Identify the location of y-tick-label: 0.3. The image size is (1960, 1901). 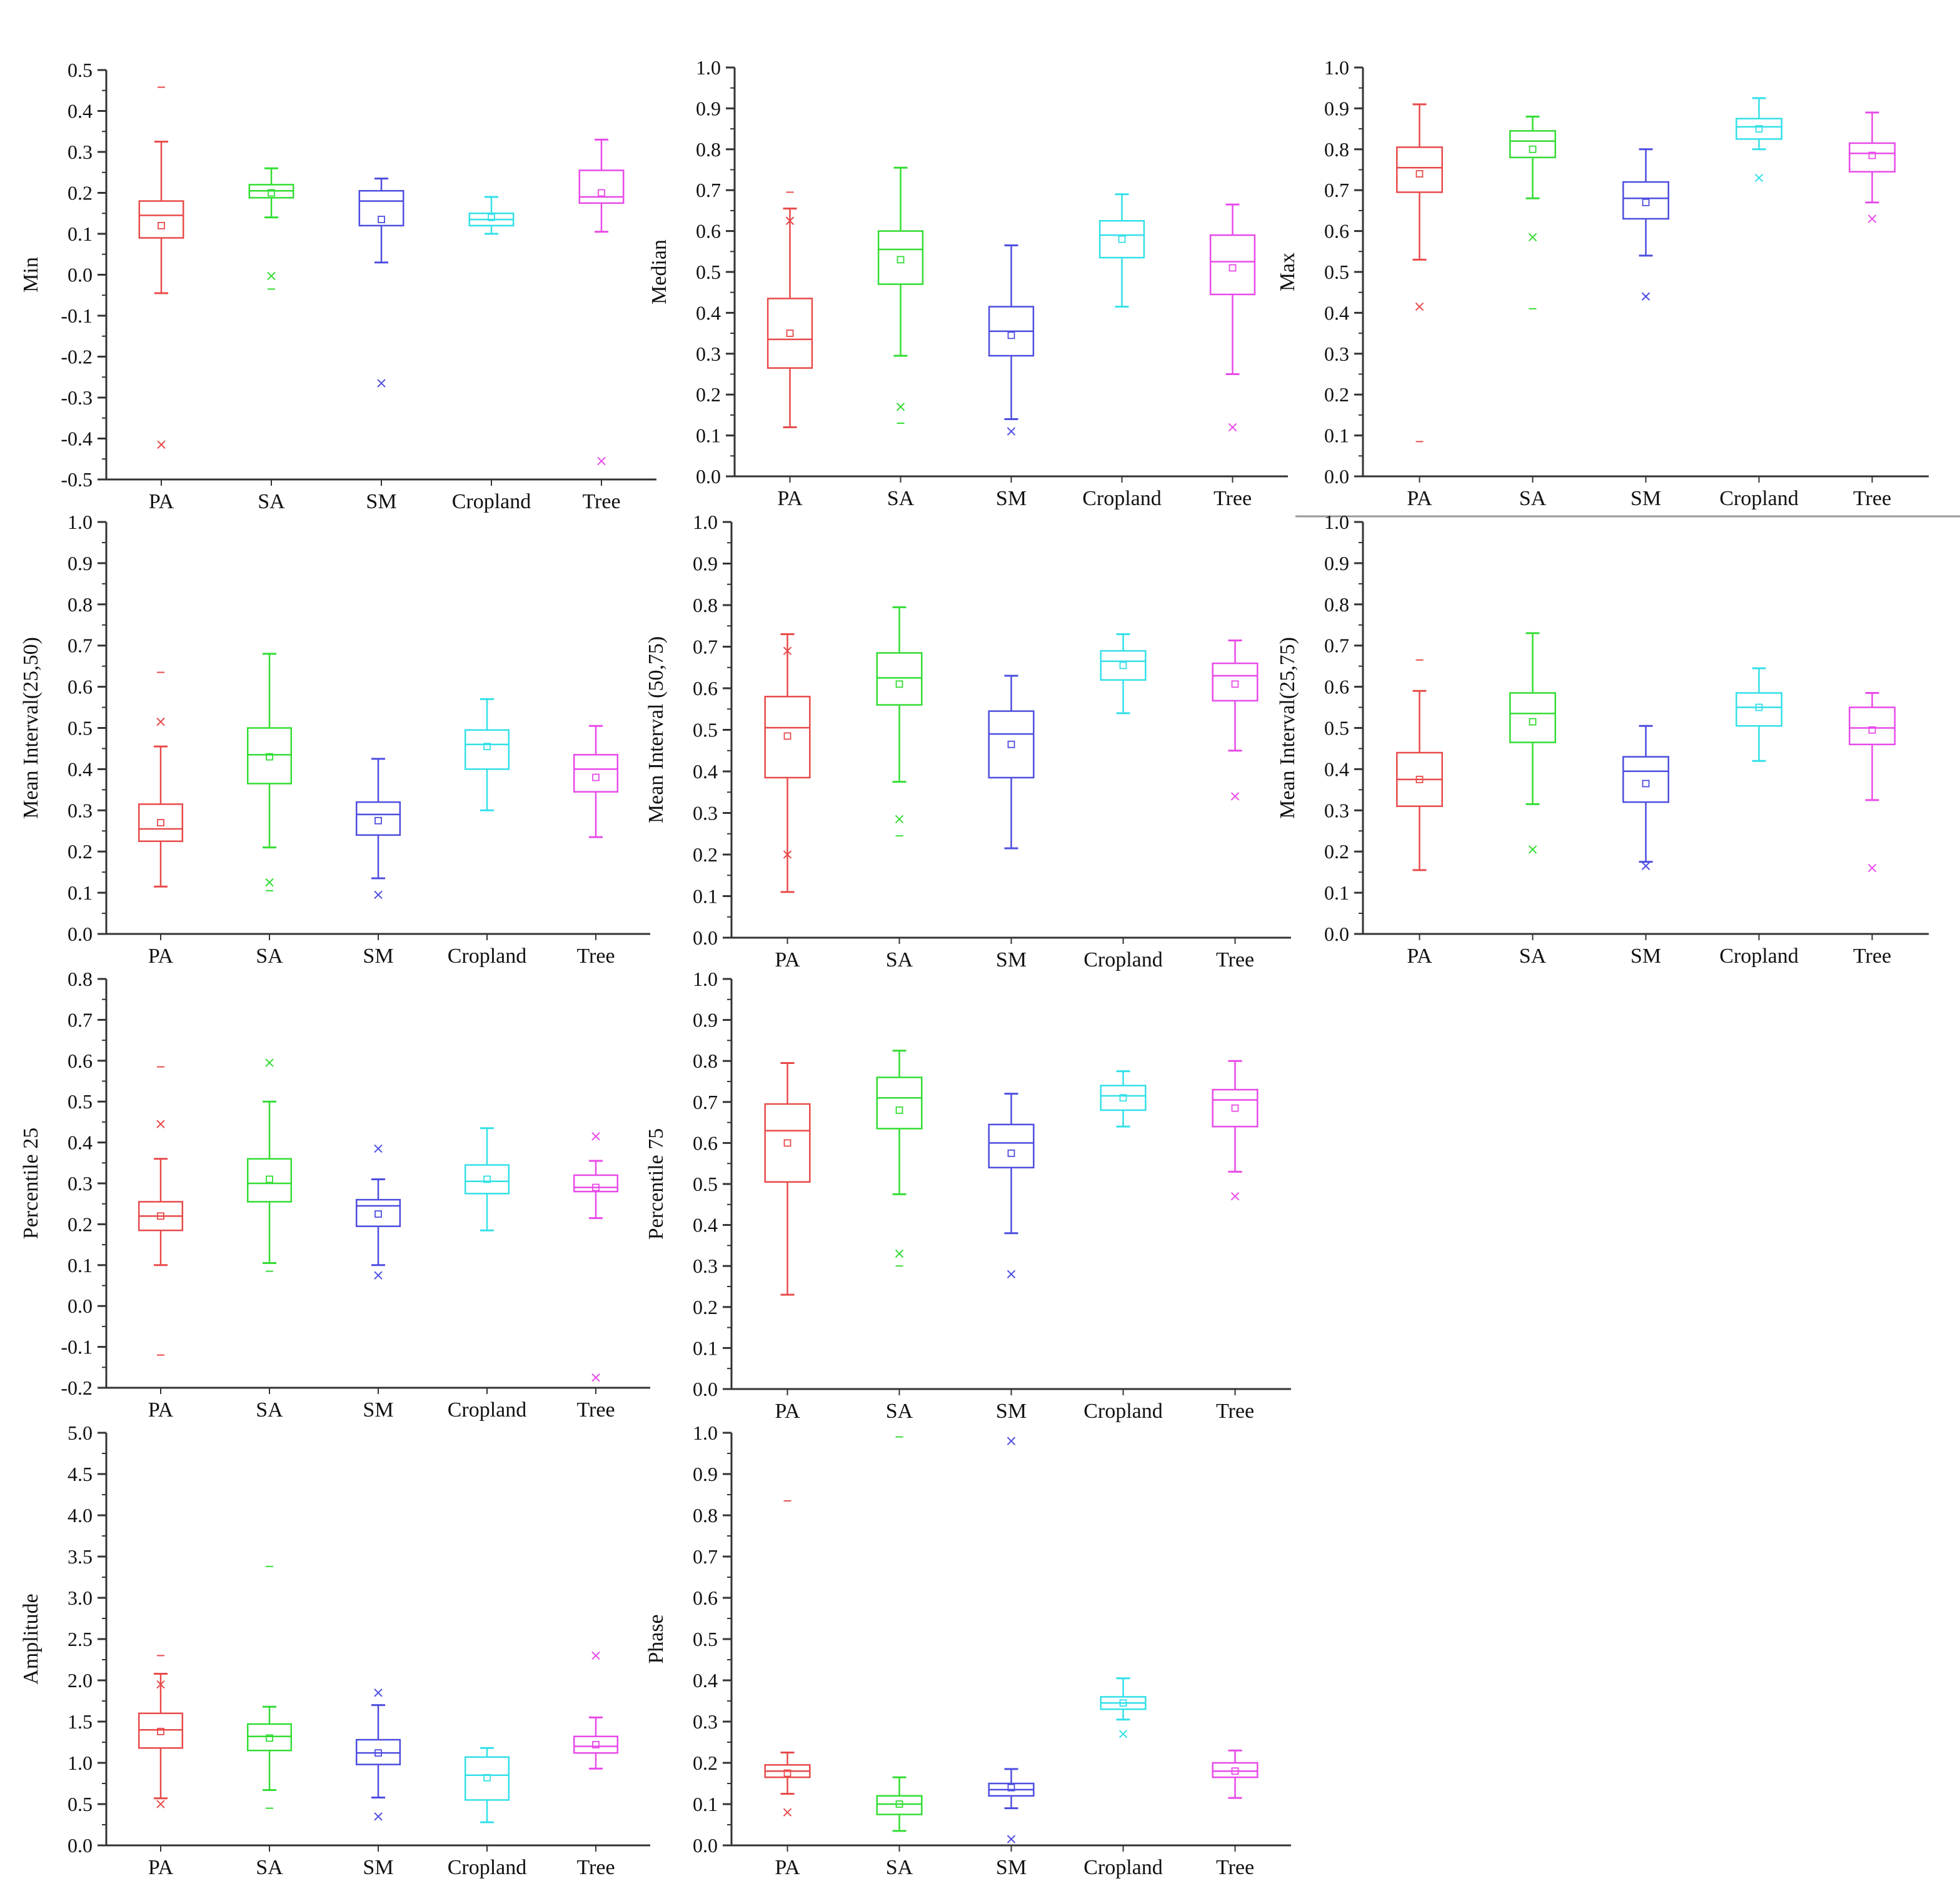
(709, 354).